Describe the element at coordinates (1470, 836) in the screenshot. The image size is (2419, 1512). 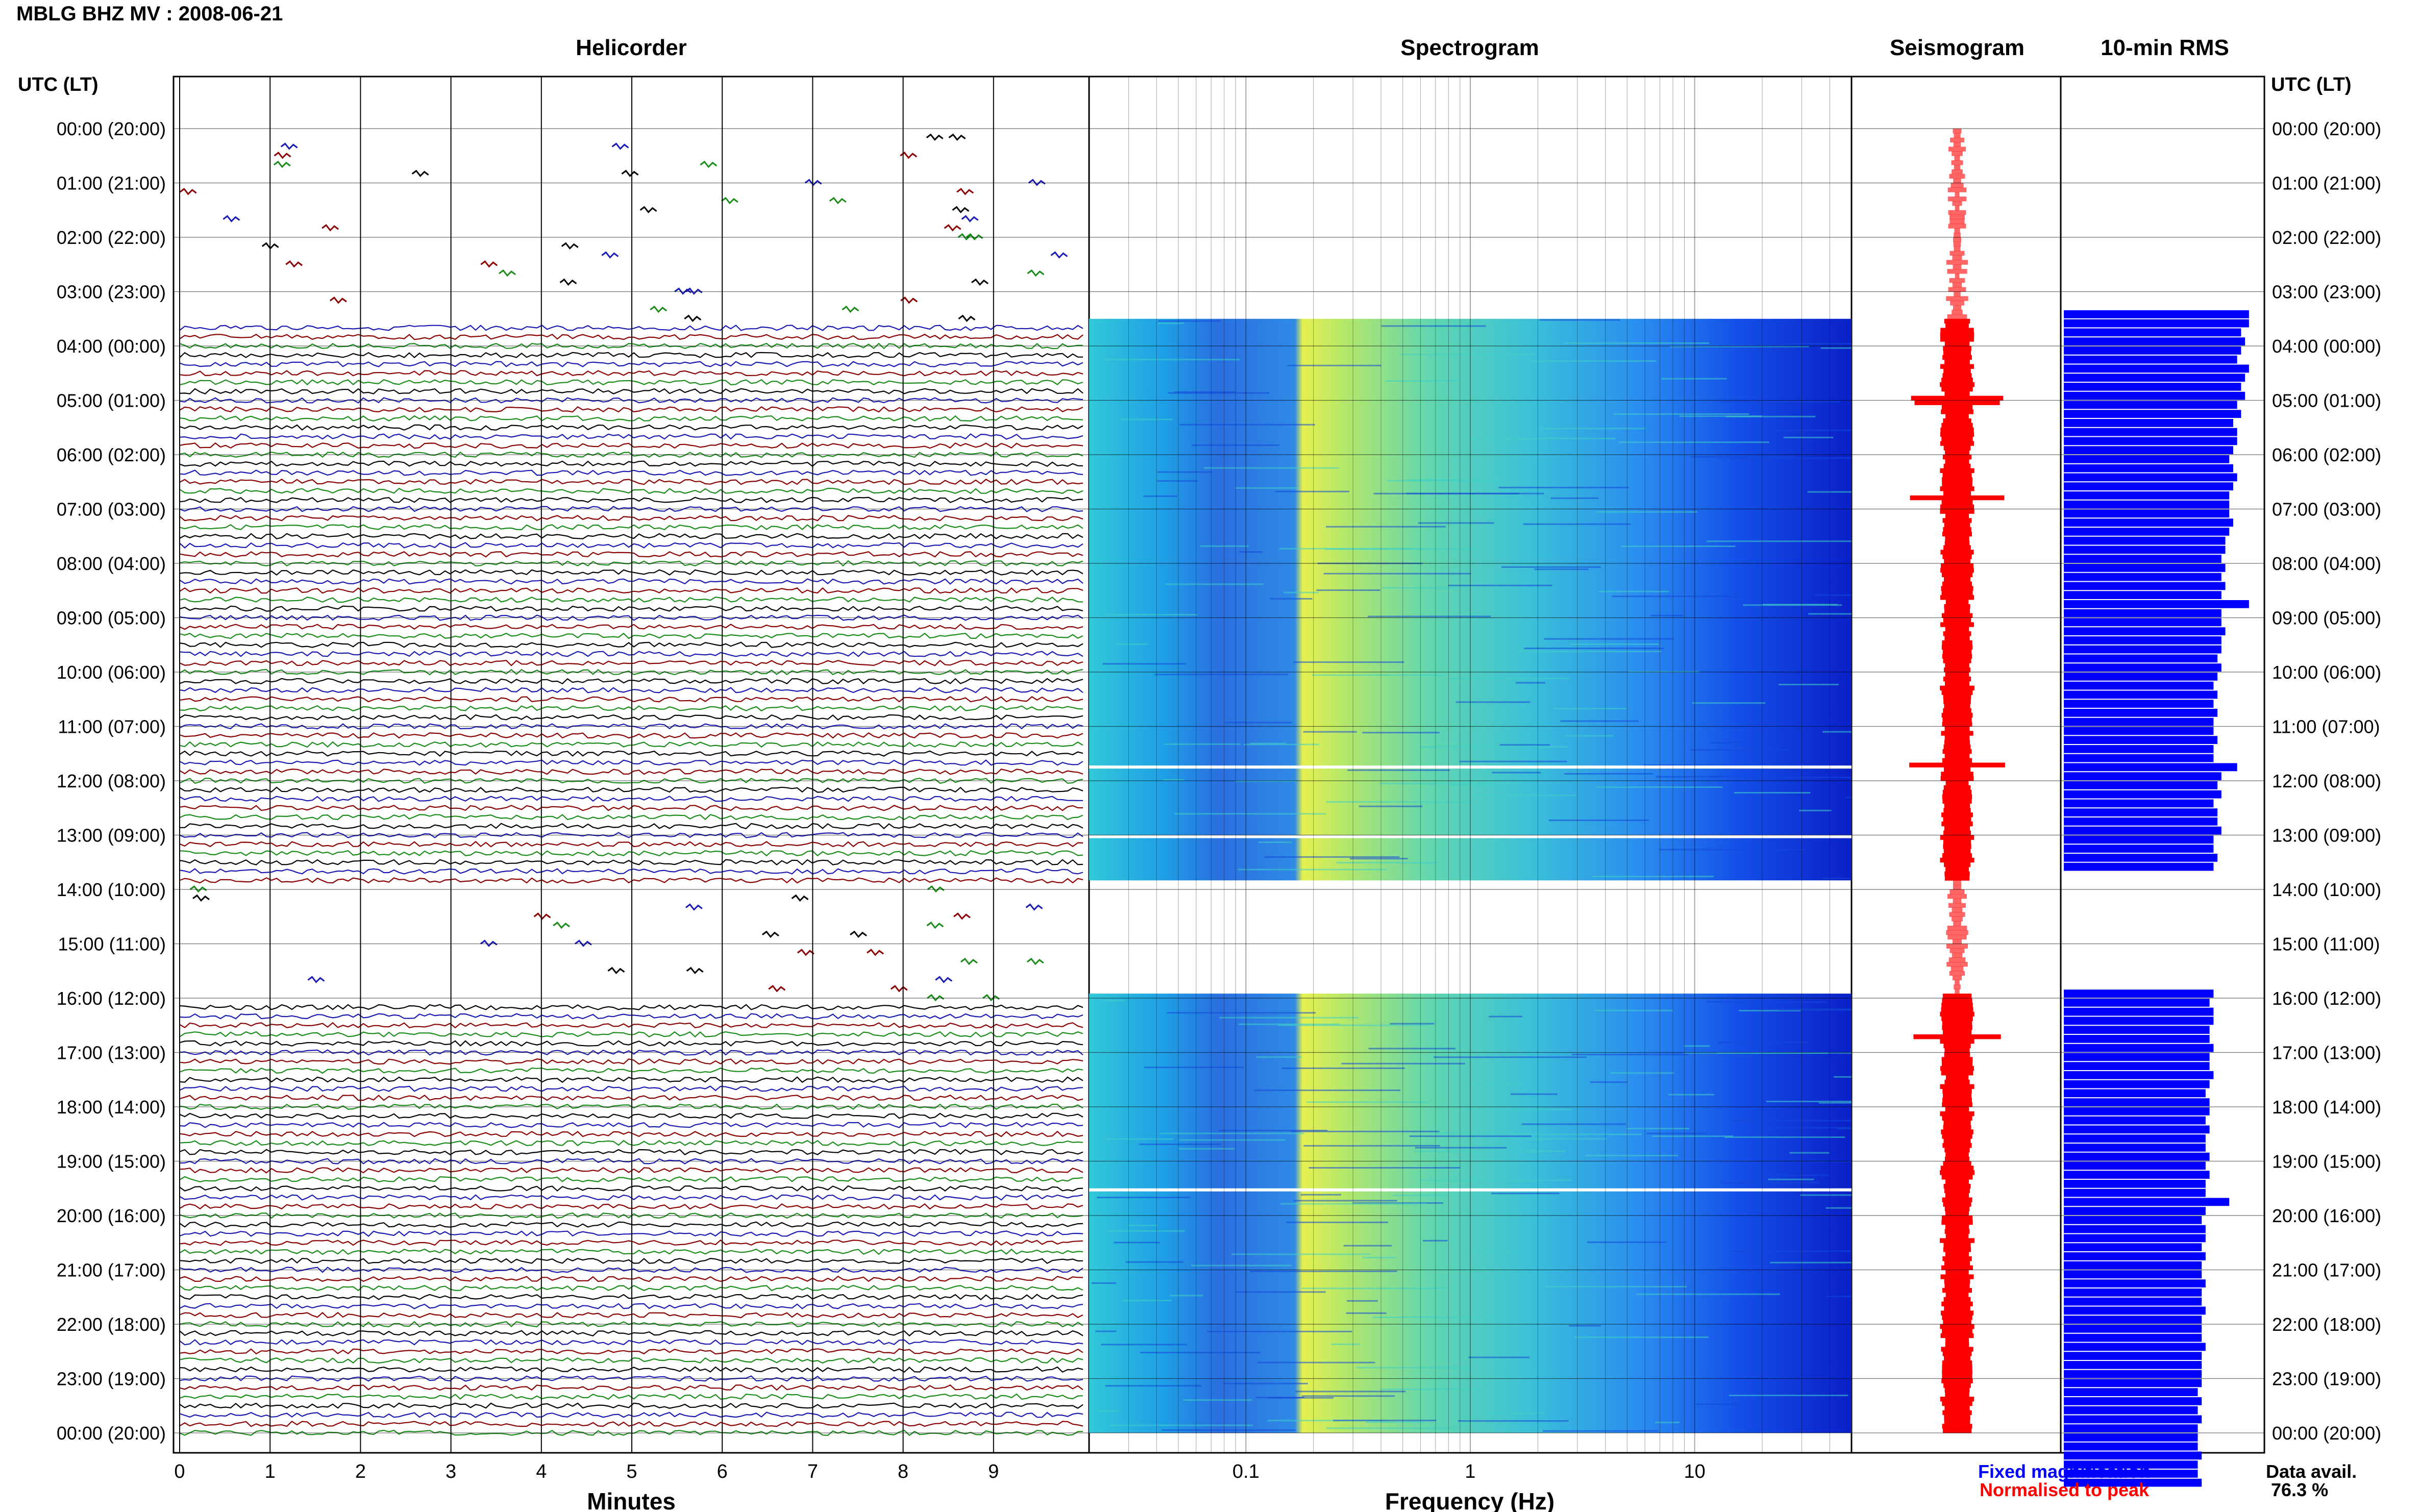
I see `spectrogram-gap-line` at that location.